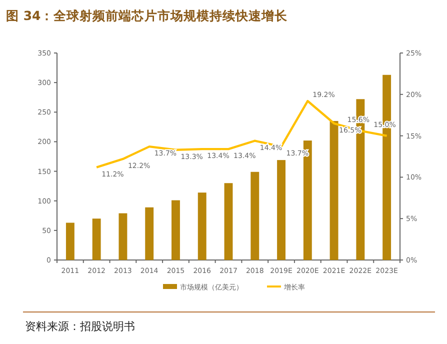 The height and width of the screenshot is (344, 447). Describe the element at coordinates (80, 326) in the screenshot. I see `text: 资料来源：招股说明书` at that location.